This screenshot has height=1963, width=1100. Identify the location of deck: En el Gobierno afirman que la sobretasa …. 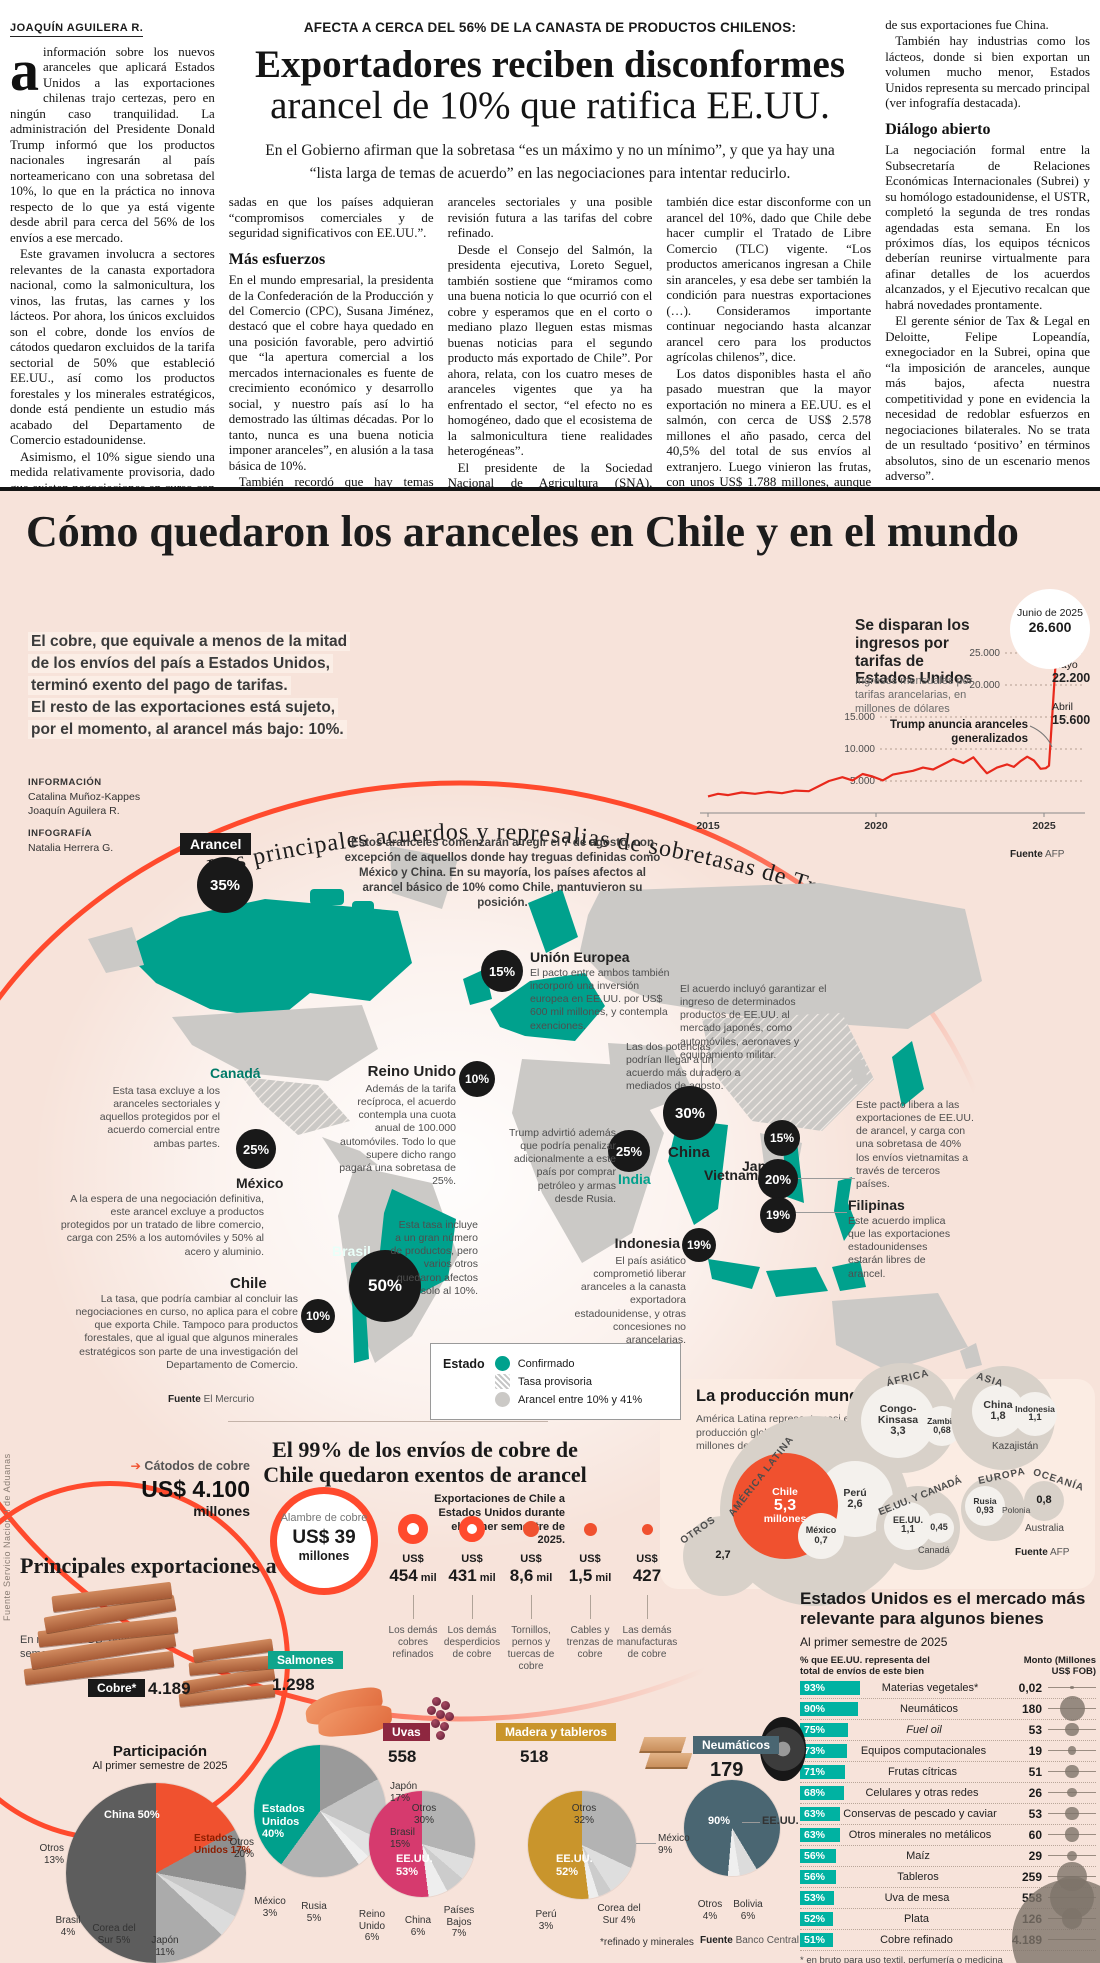
(550, 162).